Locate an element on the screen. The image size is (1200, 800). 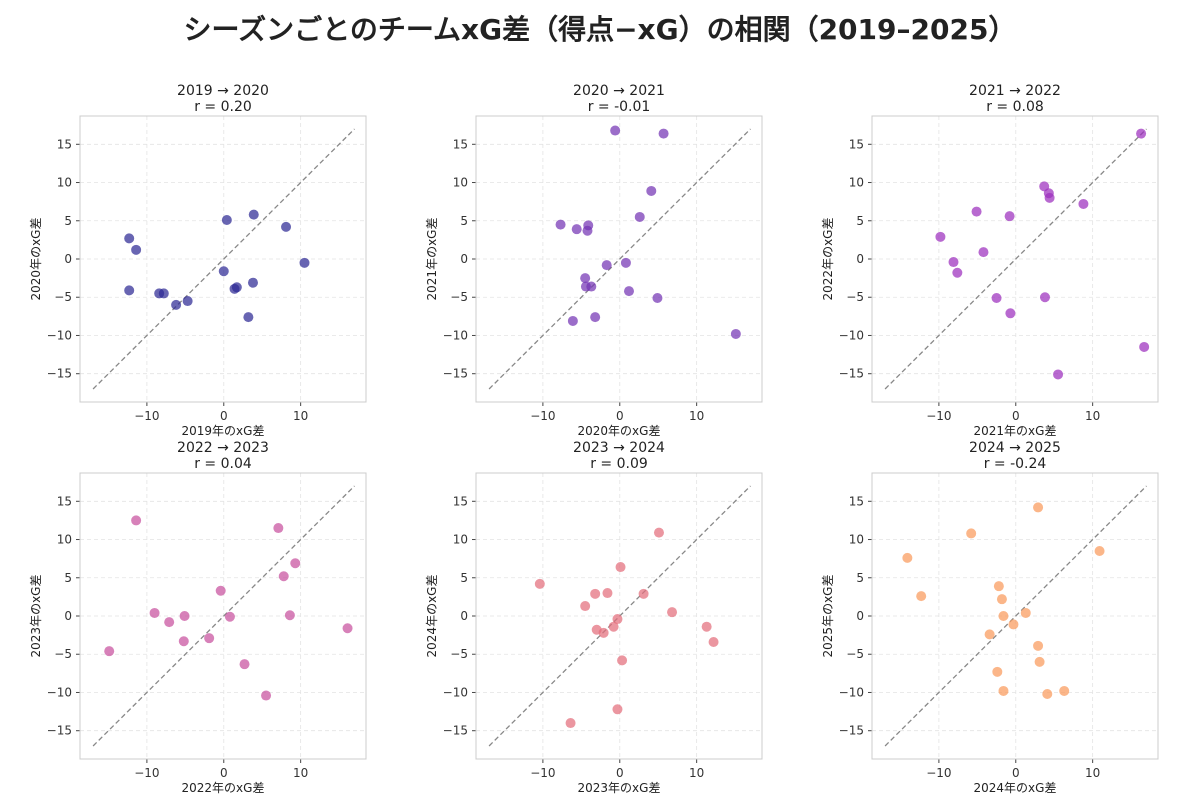
y-tick-label: −10 is located at coordinates (59, 335).